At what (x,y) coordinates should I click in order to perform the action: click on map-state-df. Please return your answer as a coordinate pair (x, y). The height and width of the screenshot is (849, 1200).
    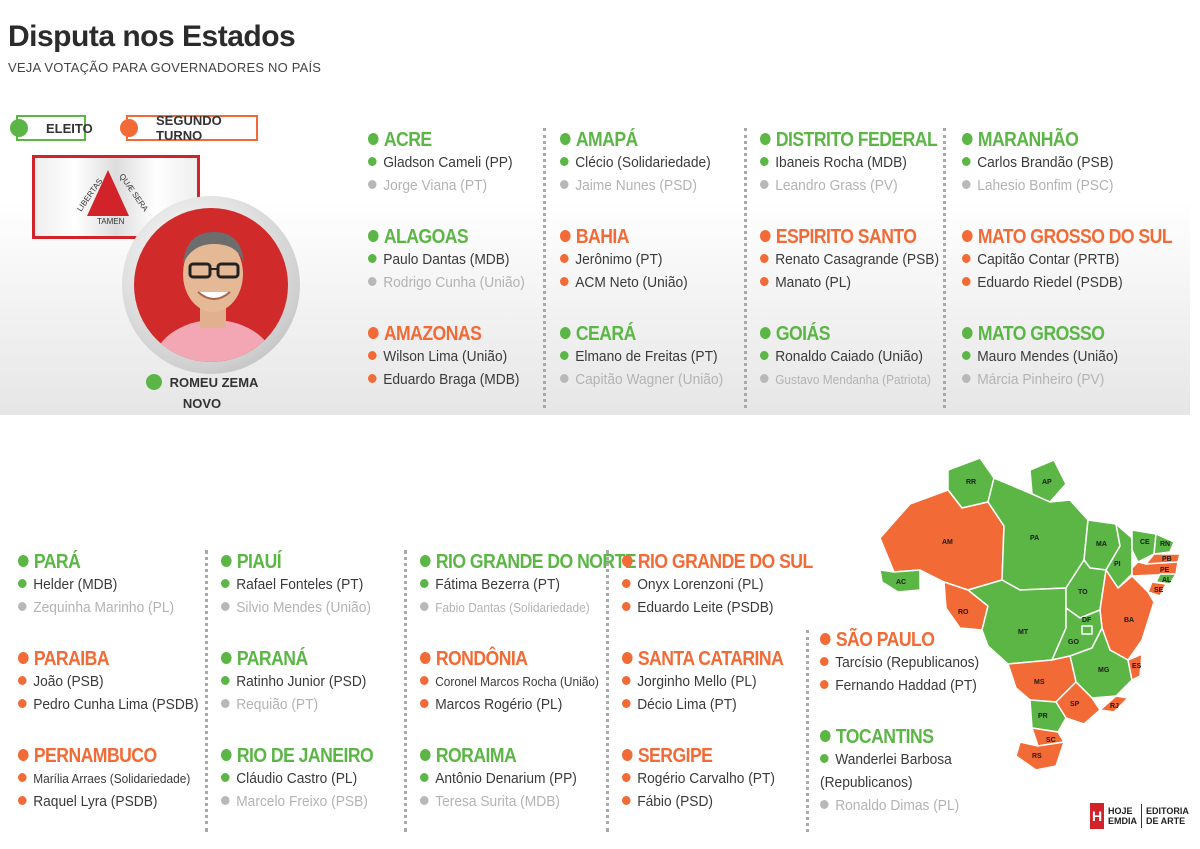
    Looking at the image, I should click on (1087, 630).